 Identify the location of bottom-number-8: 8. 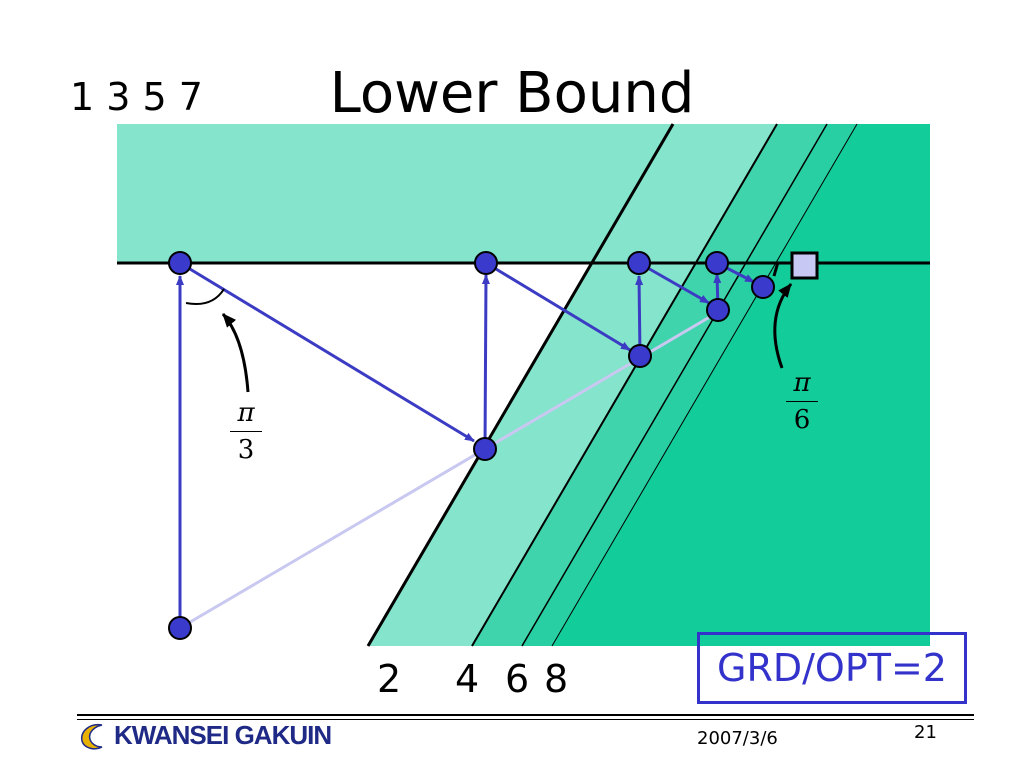
(556, 679).